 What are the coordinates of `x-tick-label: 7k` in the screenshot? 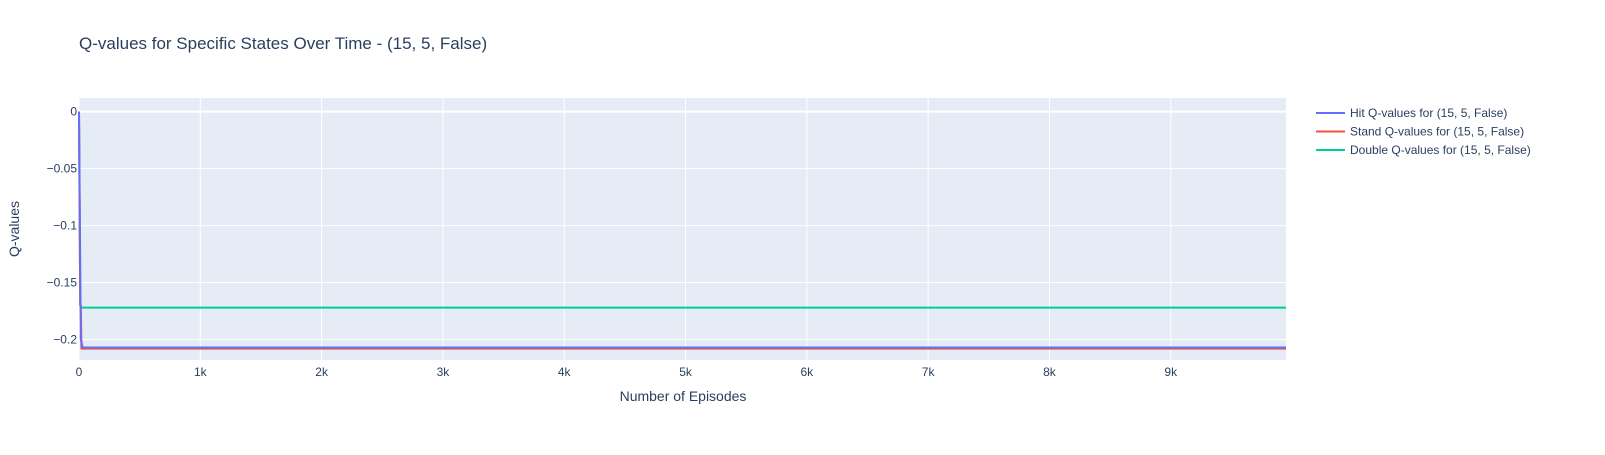 It's located at (929, 372).